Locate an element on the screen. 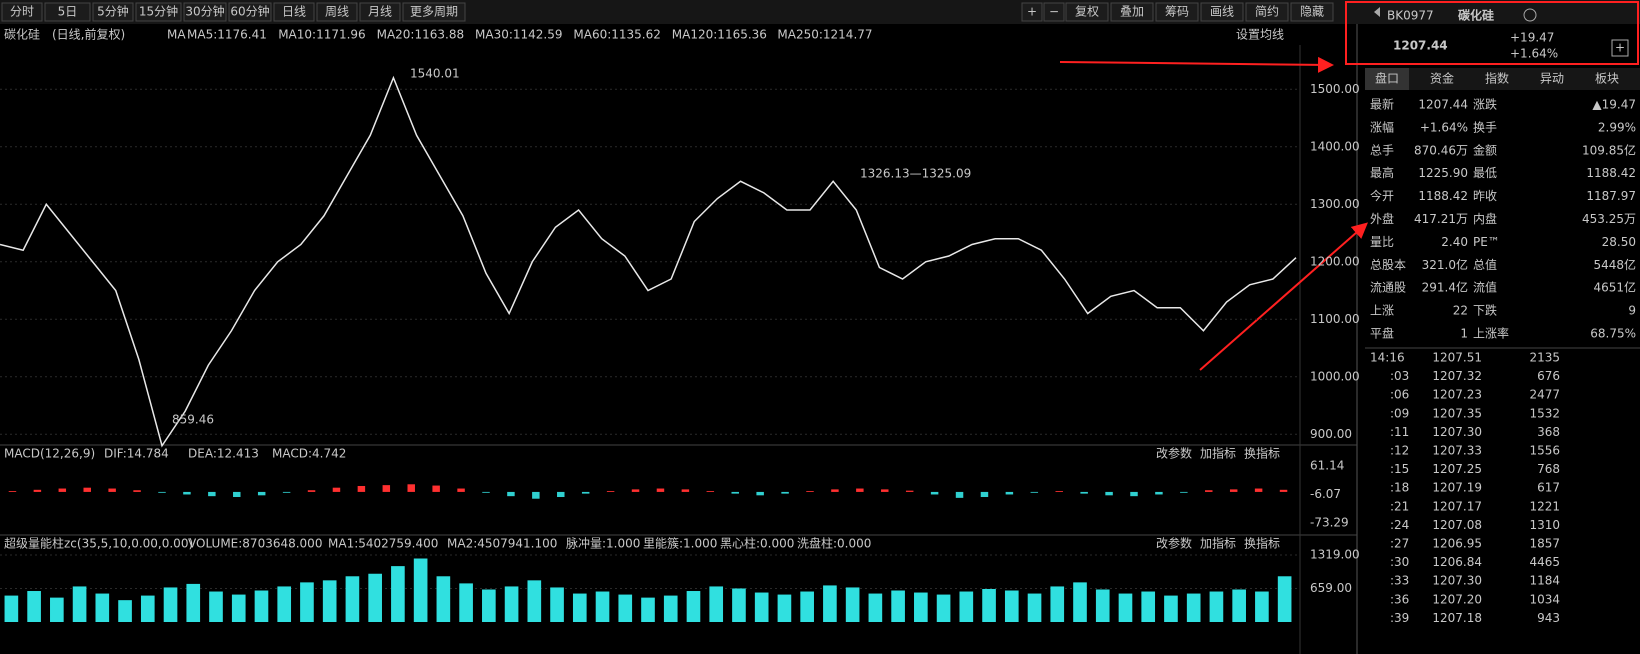  tick-price: 1206.84 is located at coordinates (1457, 562).